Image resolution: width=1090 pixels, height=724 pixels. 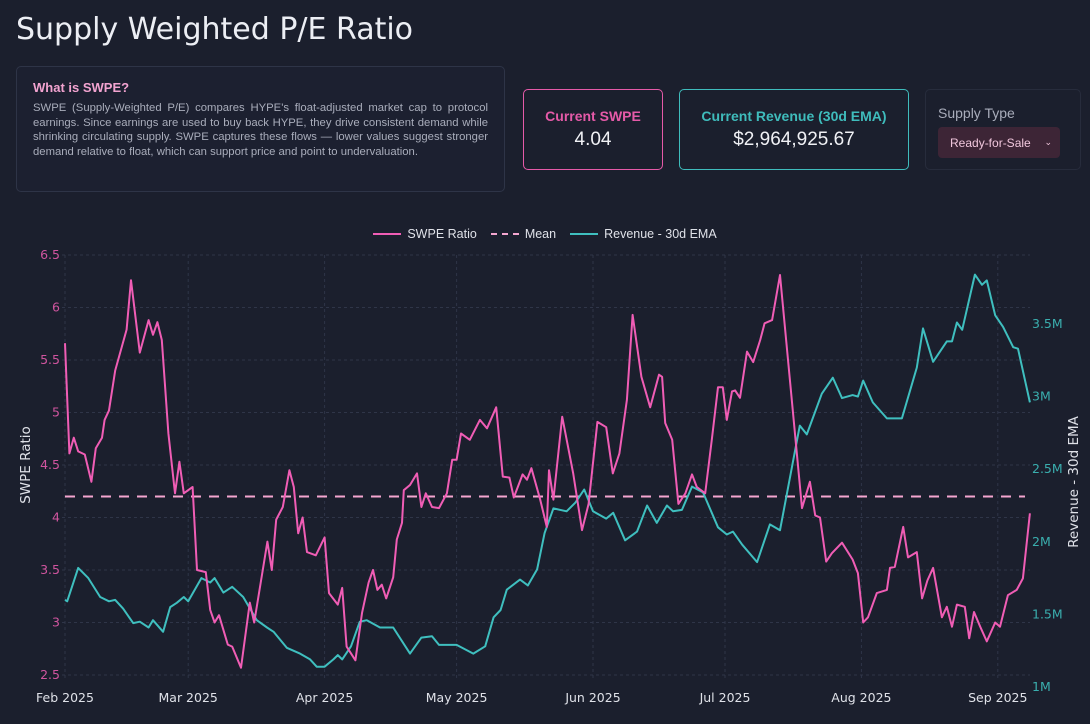 I want to click on x-tick-label: Jul 2025, so click(x=725, y=697).